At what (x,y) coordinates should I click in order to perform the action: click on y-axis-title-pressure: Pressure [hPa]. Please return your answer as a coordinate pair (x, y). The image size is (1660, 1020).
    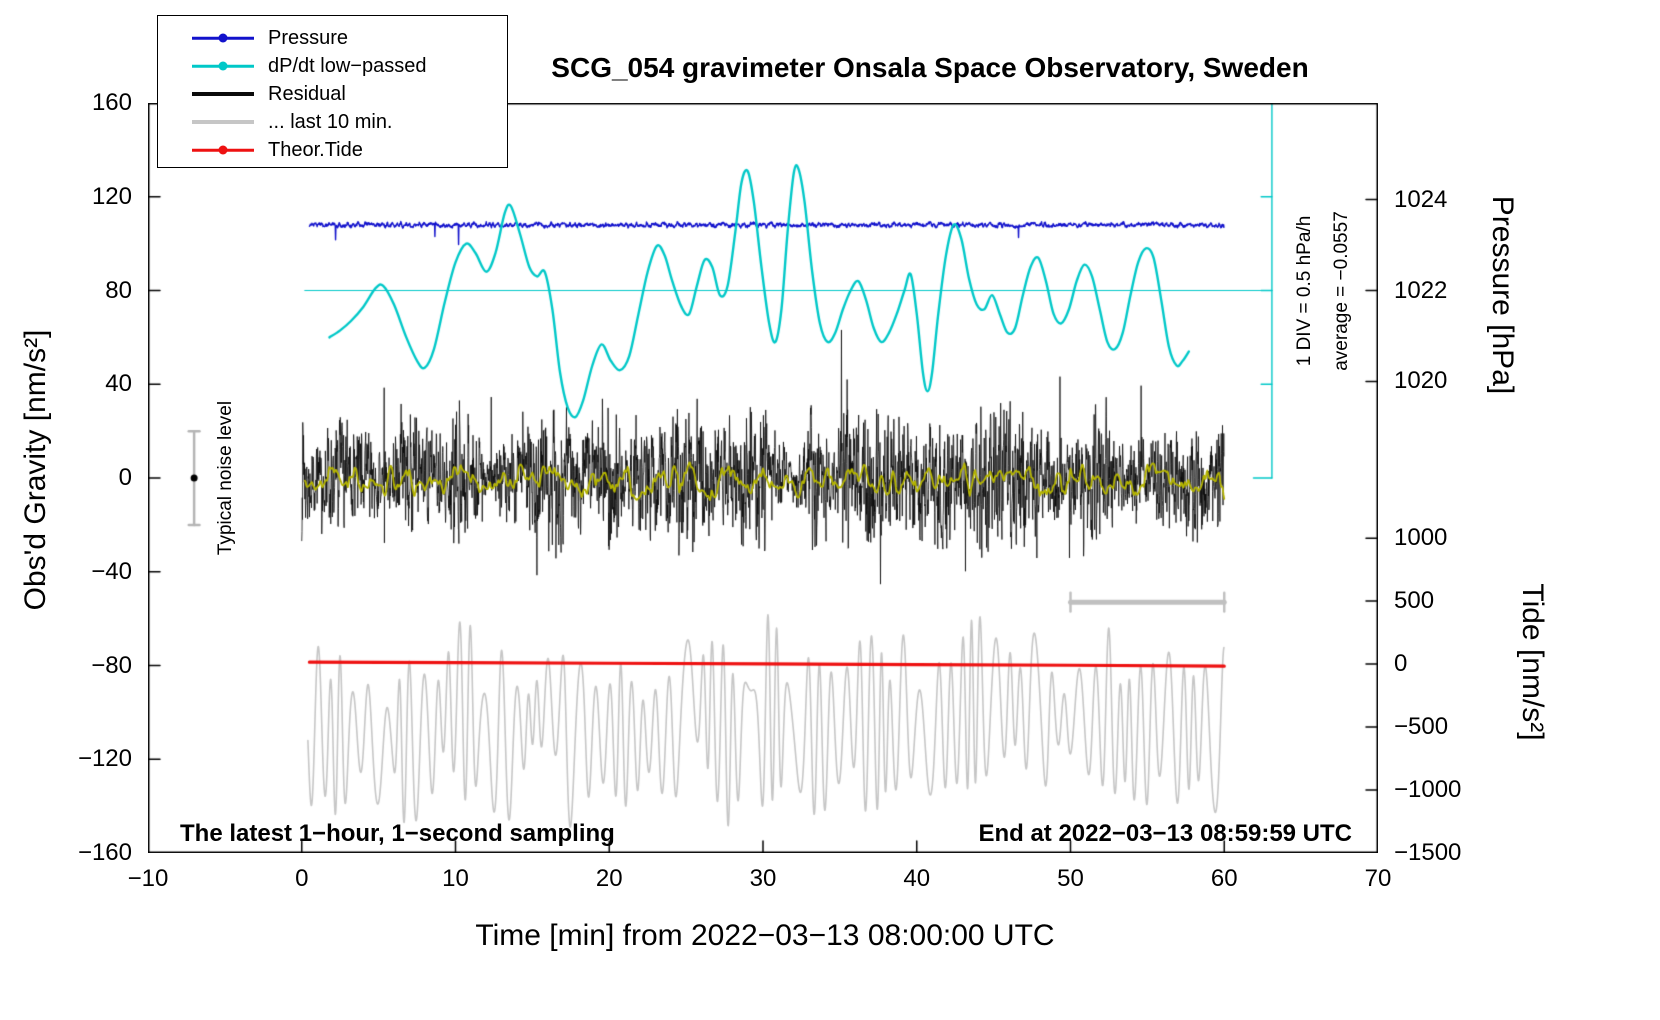
    Looking at the image, I should click on (1502, 295).